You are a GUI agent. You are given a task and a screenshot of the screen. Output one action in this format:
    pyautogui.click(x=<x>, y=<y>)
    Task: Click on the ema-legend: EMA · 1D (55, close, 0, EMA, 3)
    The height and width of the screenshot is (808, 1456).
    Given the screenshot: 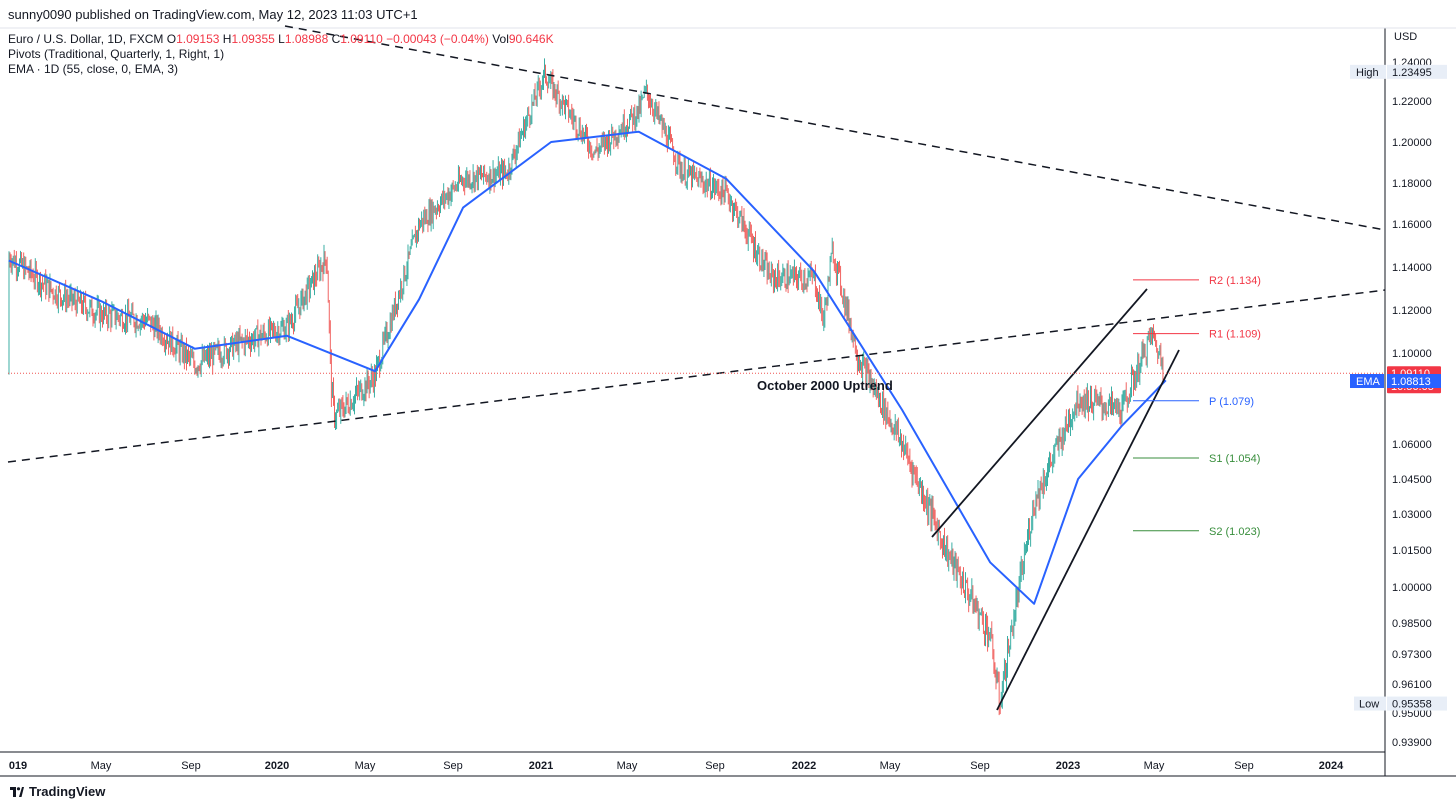 What is the action you would take?
    pyautogui.click(x=93, y=69)
    